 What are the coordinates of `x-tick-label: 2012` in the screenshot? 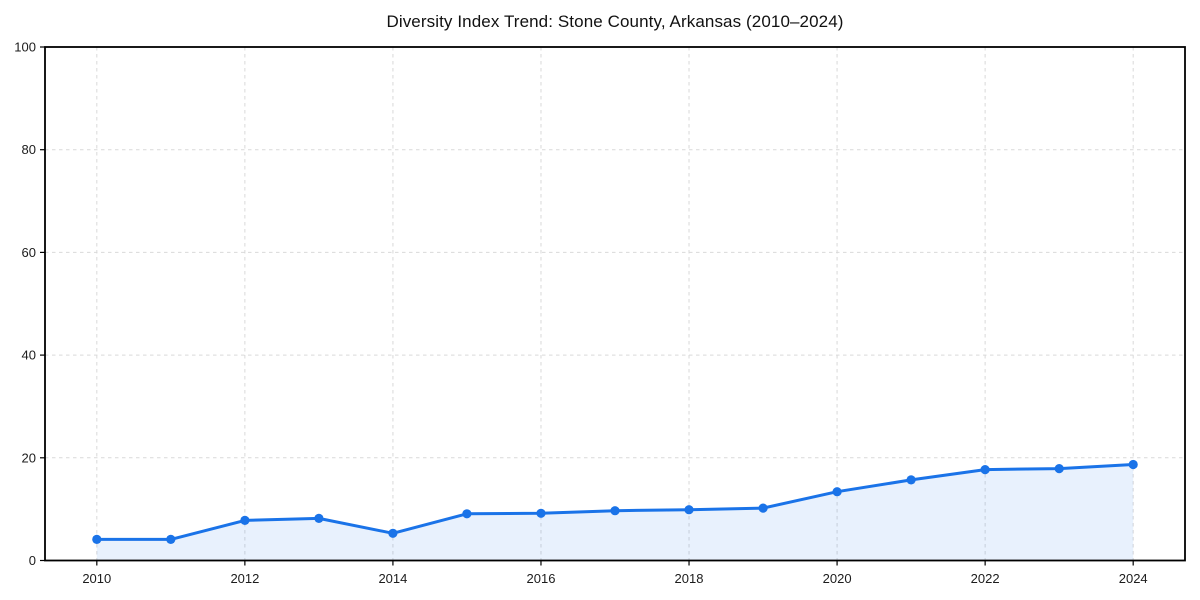 It's located at (244, 578).